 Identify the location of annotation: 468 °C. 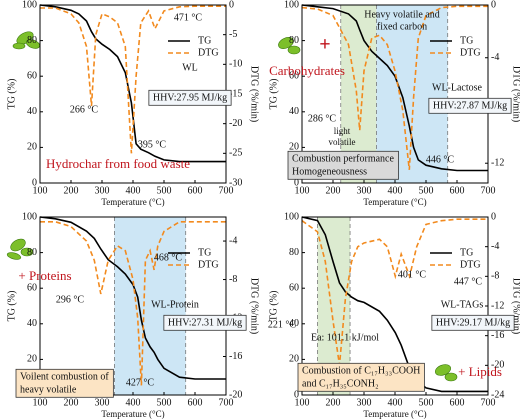
(168, 257).